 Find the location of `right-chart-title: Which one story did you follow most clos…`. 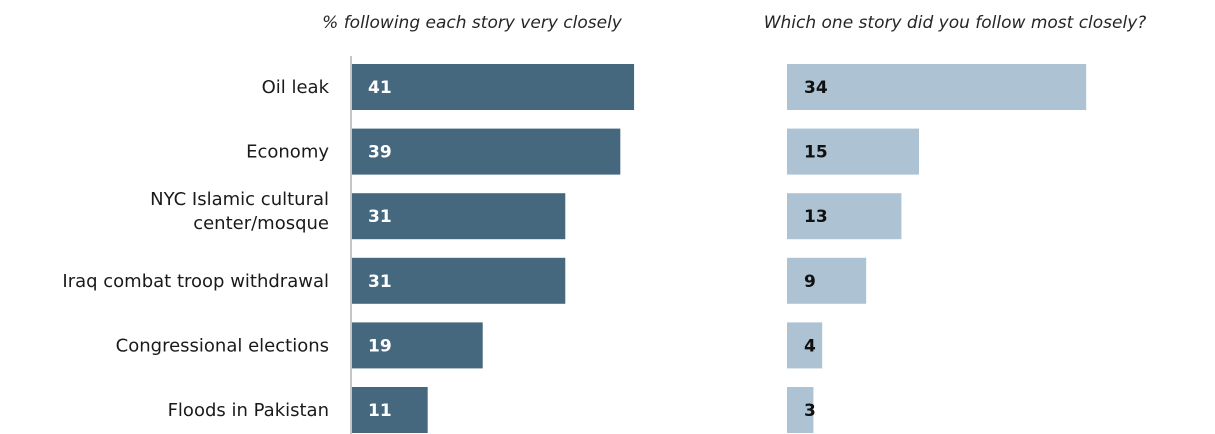

right-chart-title: Which one story did you follow most clos… is located at coordinates (955, 23).